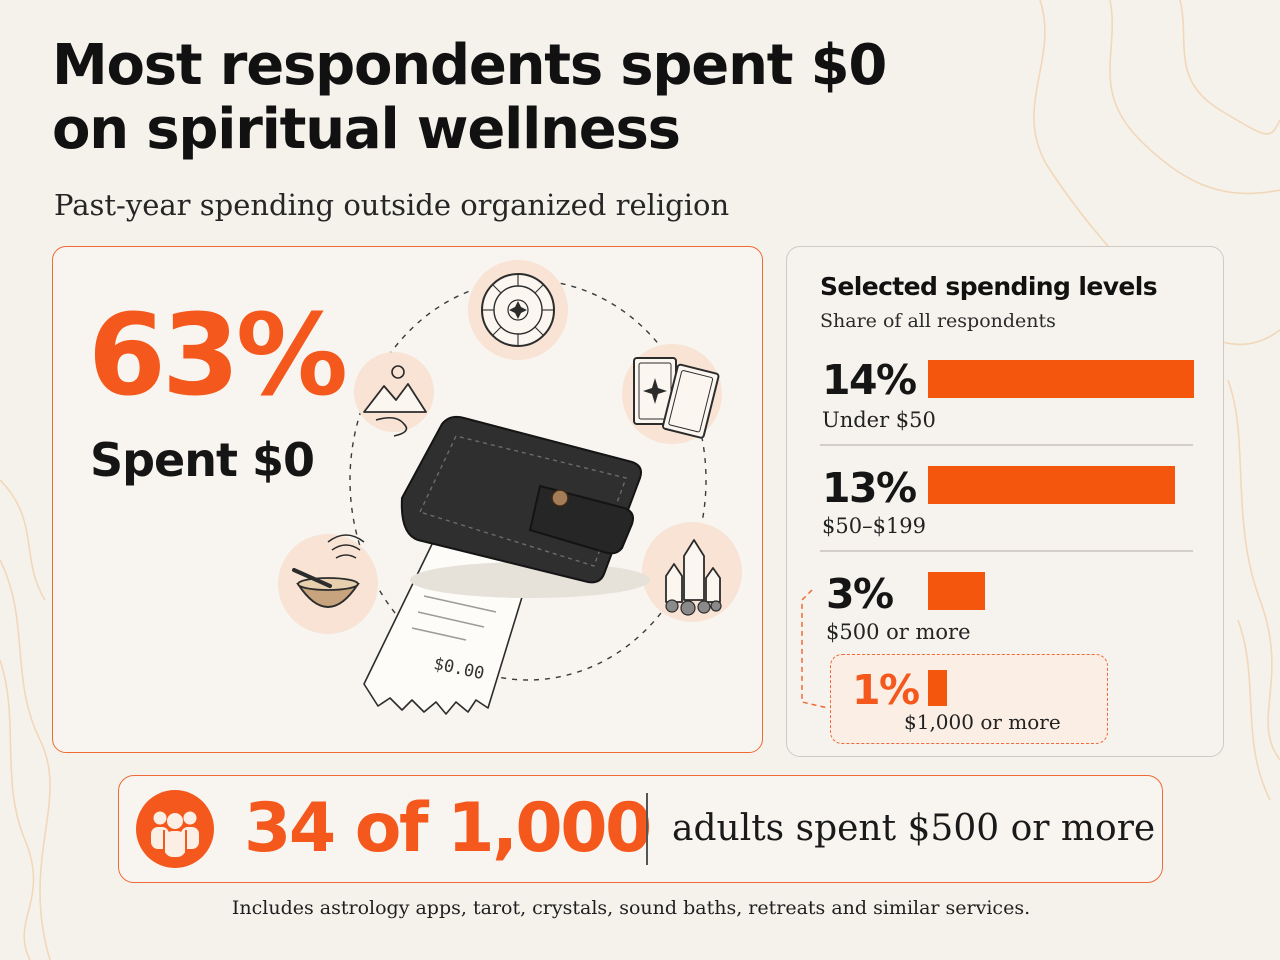 The width and height of the screenshot is (1280, 960). I want to click on highlight-box, so click(969, 699).